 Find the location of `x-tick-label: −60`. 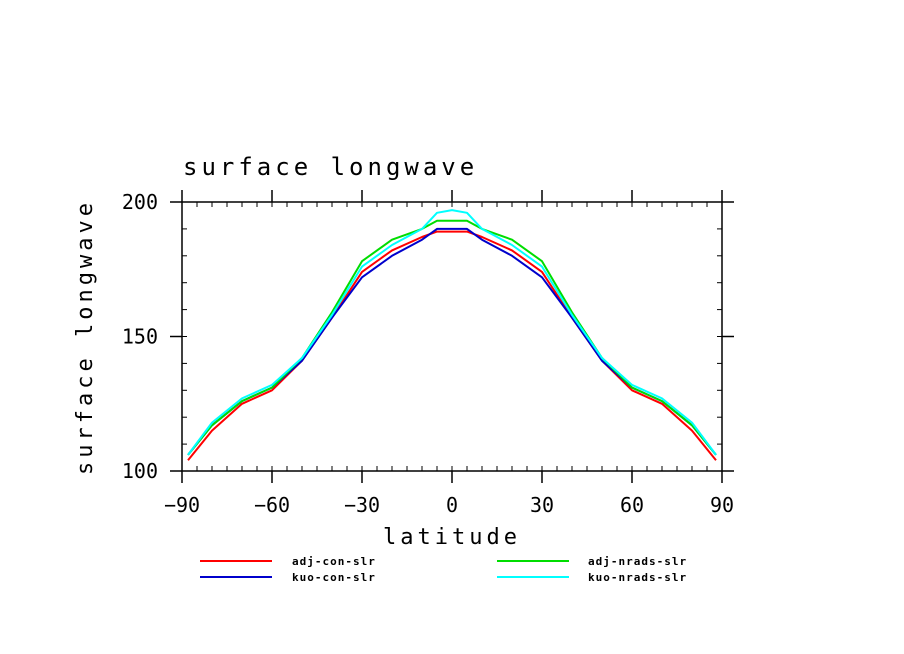

x-tick-label: −60 is located at coordinates (272, 505).